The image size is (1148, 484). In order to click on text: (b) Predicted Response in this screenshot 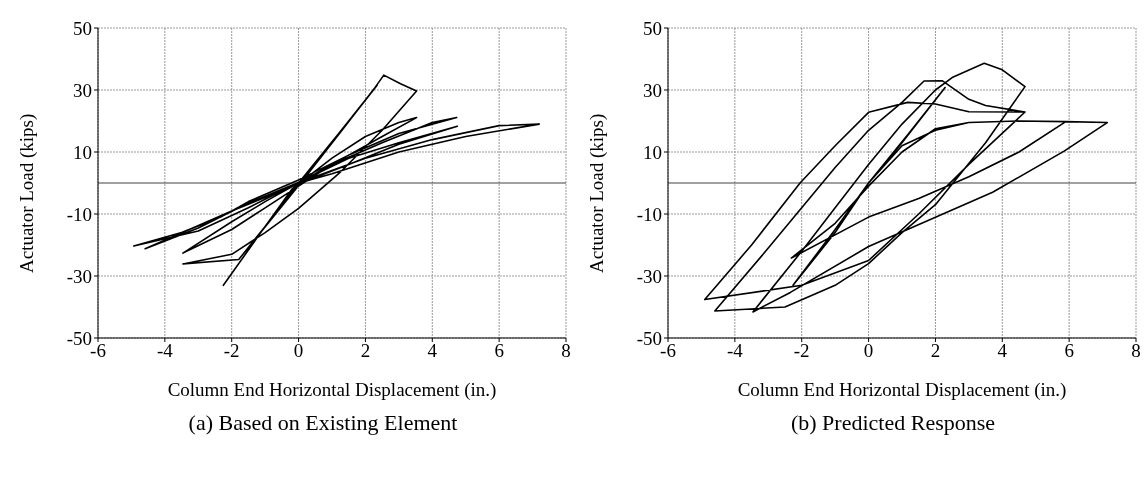, I will do `click(893, 423)`.